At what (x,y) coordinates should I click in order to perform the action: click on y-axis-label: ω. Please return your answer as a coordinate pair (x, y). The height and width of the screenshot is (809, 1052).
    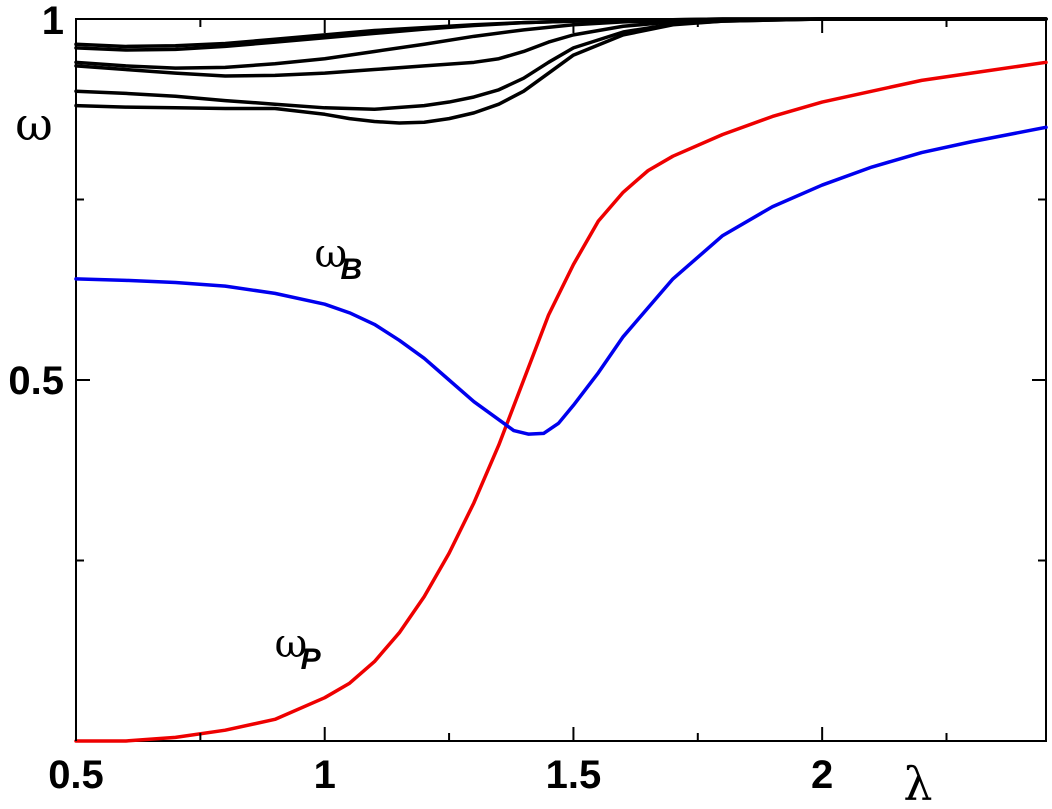
    Looking at the image, I should click on (34, 124).